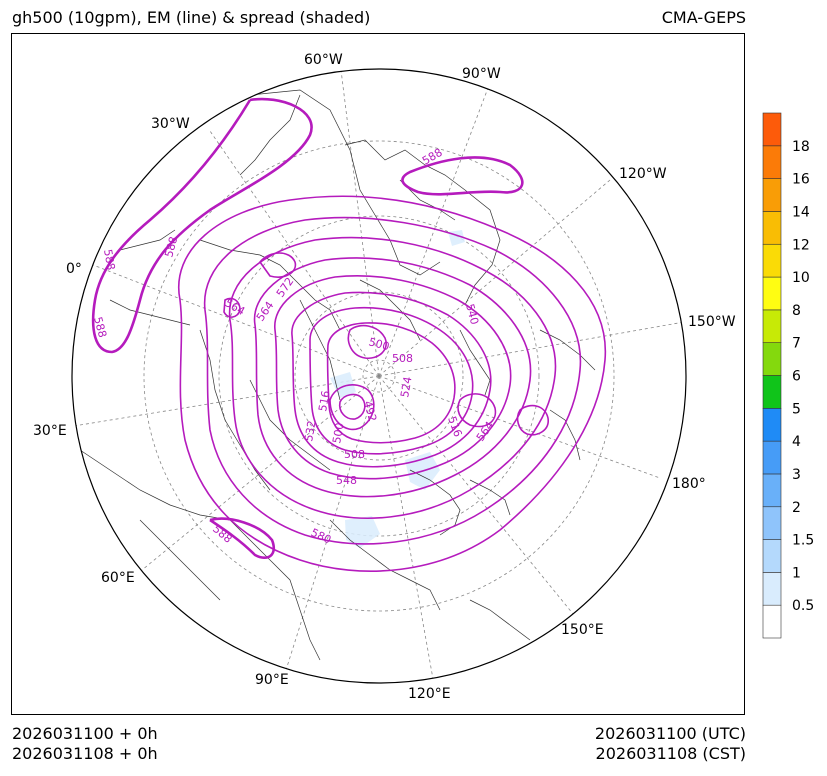 The height and width of the screenshot is (776, 827). What do you see at coordinates (796, 475) in the screenshot?
I see `colorbar-tick-label: 3` at bounding box center [796, 475].